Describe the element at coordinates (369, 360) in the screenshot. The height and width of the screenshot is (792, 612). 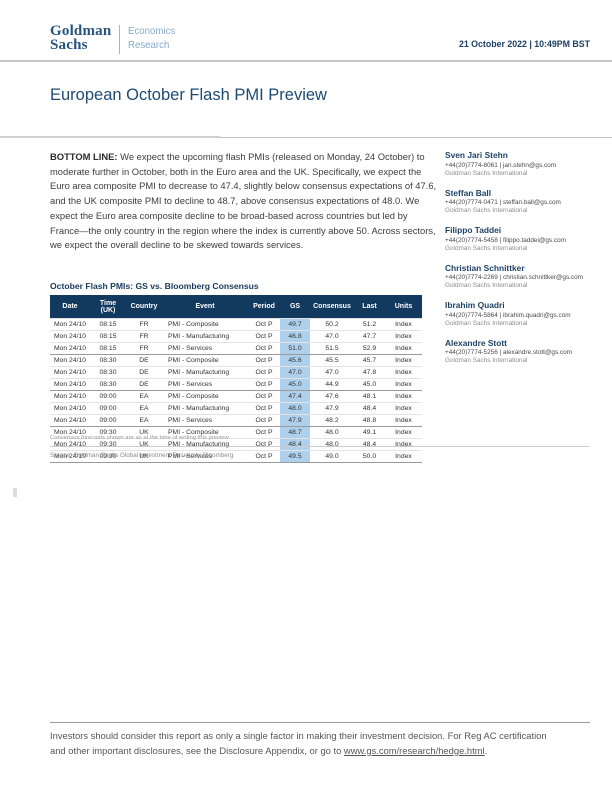
I see `table-cell: 45.7` at that location.